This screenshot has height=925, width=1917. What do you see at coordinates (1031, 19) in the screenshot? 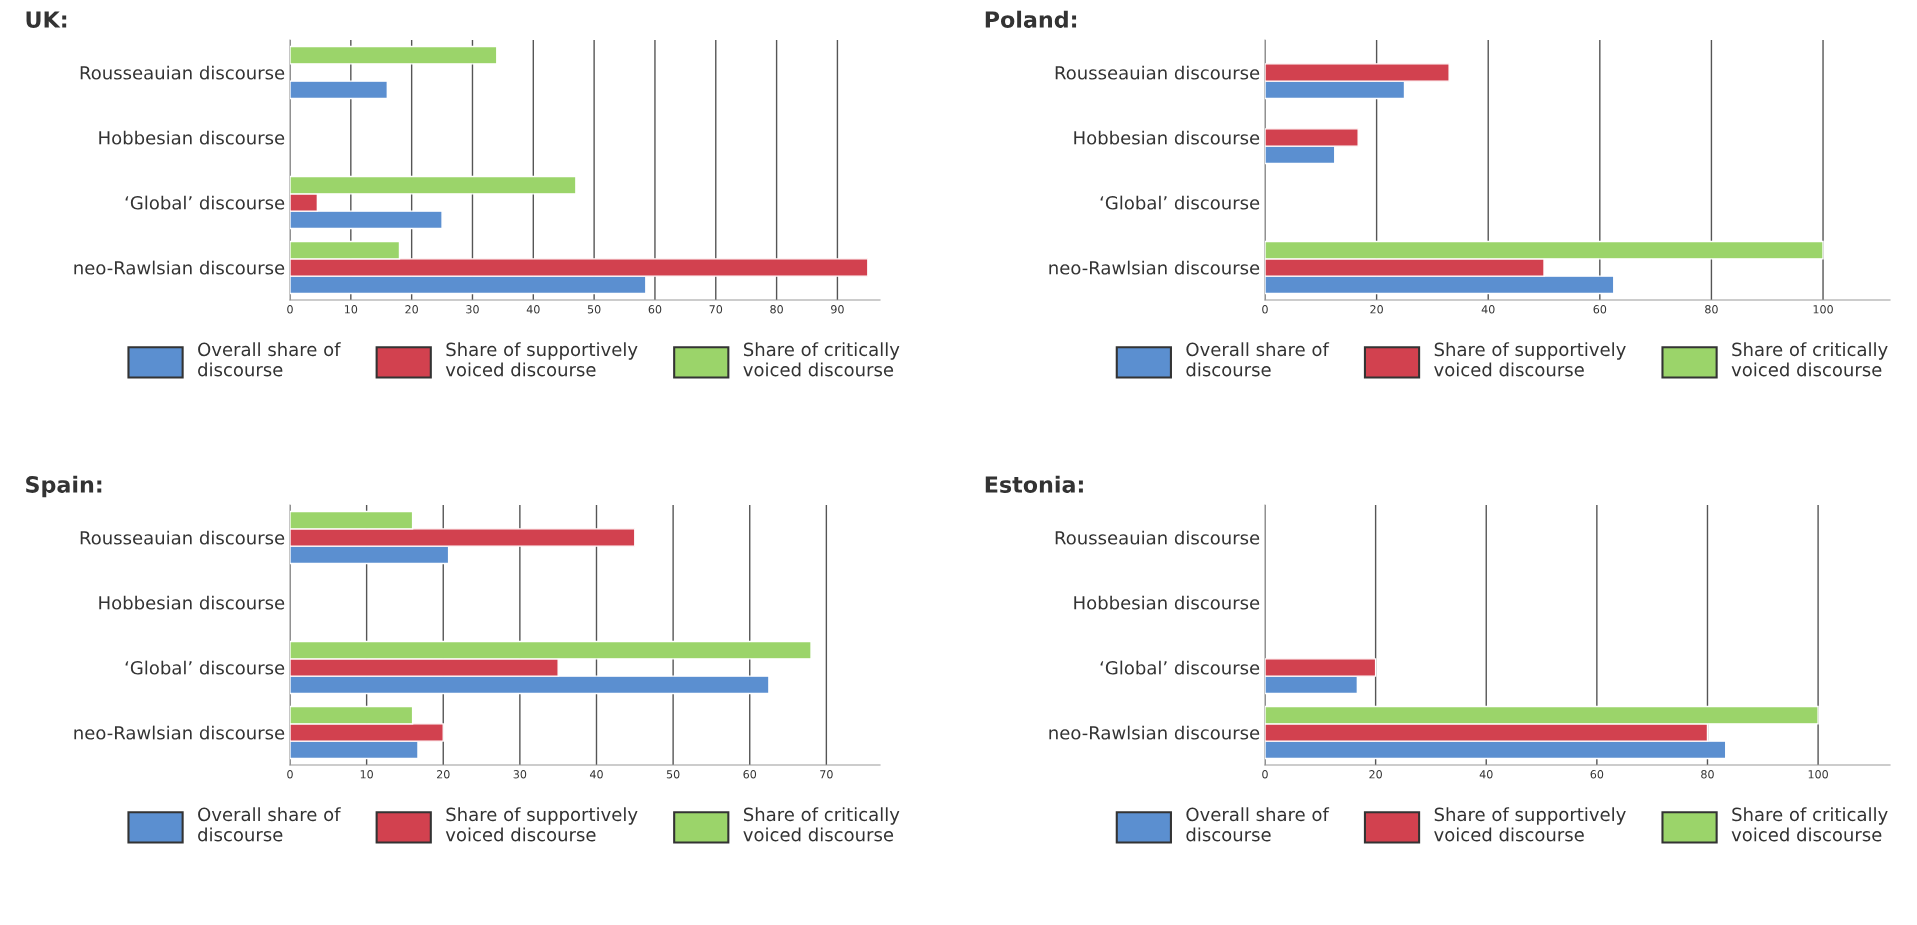
I see `text: Poland:` at bounding box center [1031, 19].